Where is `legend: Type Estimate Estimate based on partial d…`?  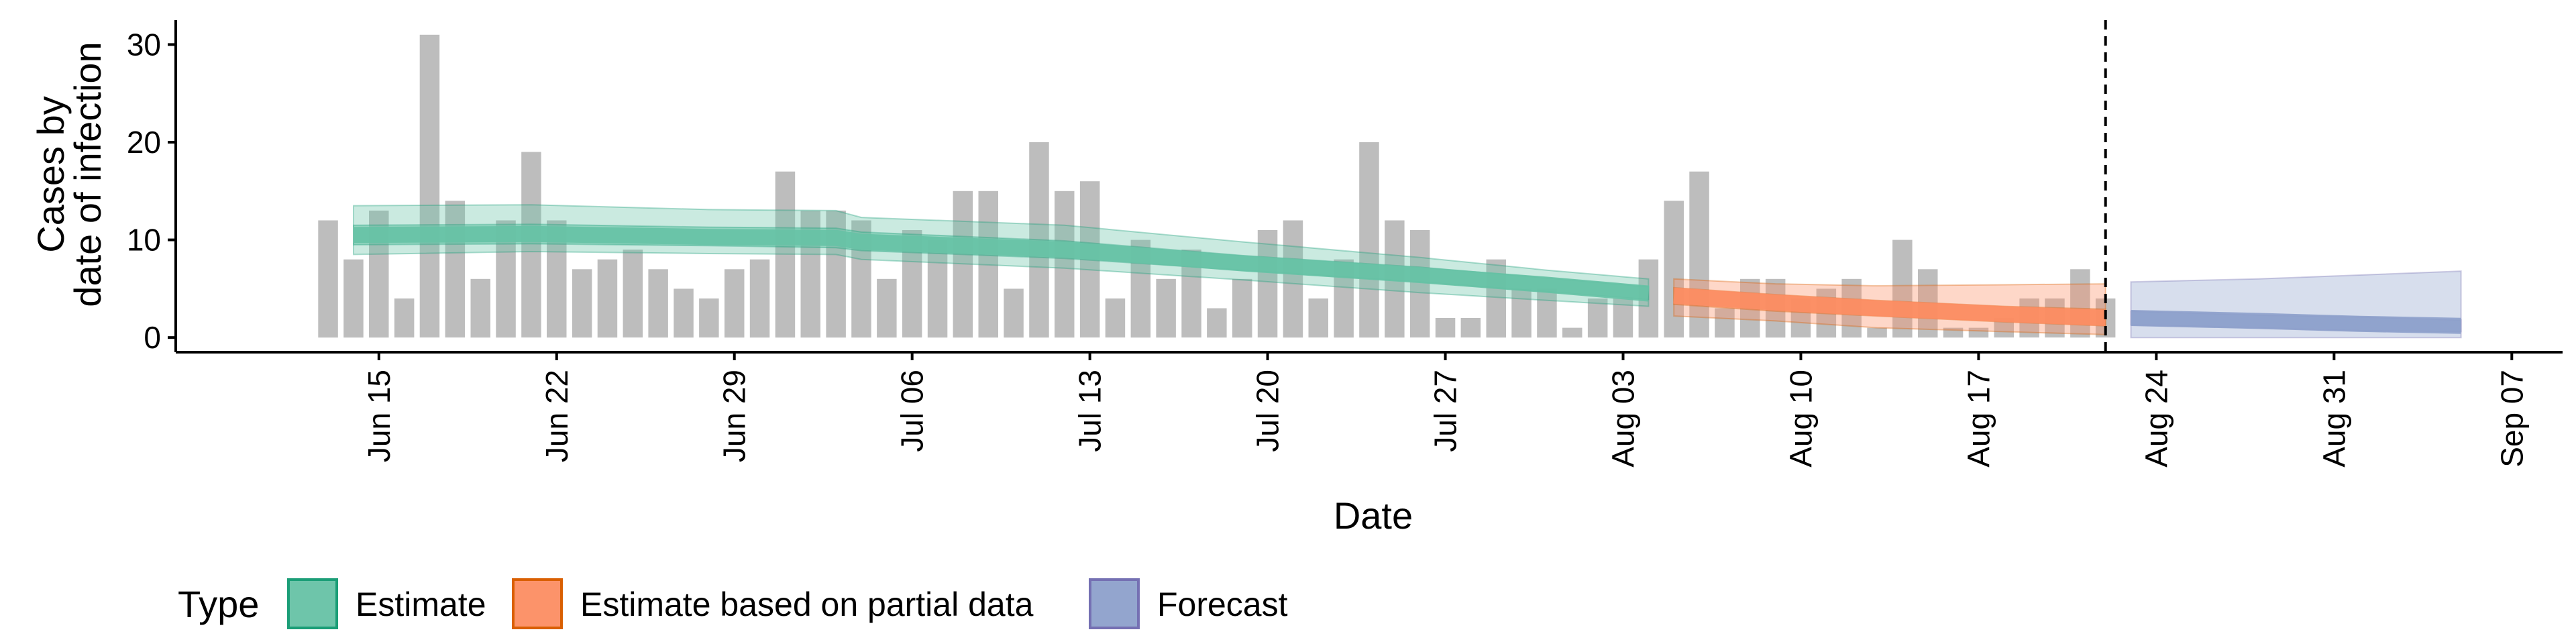 legend: Type Estimate Estimate based on partial d… is located at coordinates (733, 603).